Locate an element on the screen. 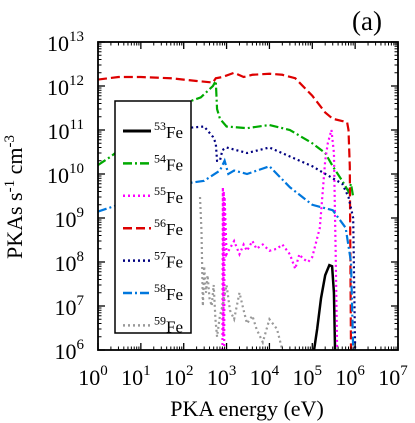 This screenshot has width=415, height=423. y-tick-label: 10⁷ is located at coordinates (70, 306).